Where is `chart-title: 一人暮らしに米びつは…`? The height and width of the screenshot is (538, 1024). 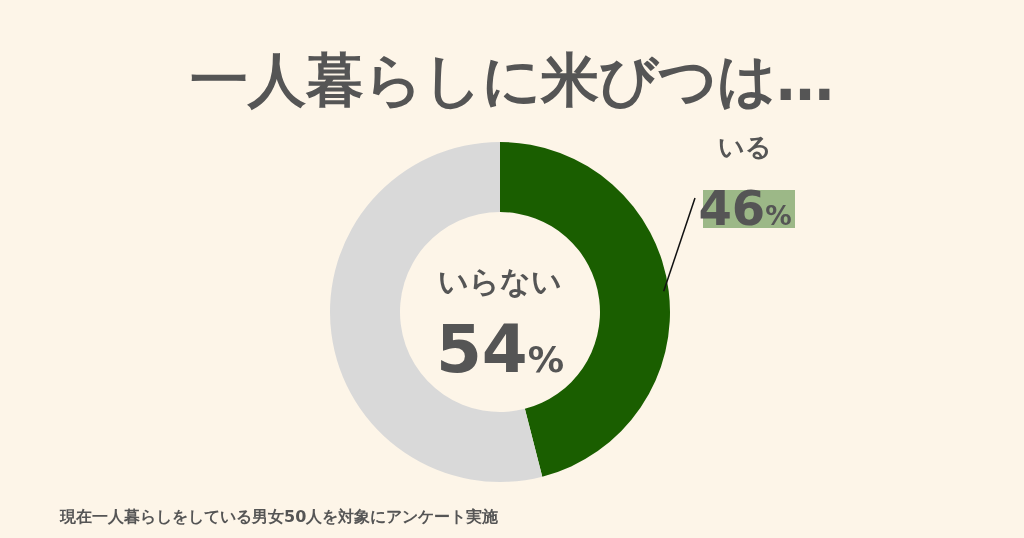
chart-title: 一人暮らしに米びつは… is located at coordinates (512, 80).